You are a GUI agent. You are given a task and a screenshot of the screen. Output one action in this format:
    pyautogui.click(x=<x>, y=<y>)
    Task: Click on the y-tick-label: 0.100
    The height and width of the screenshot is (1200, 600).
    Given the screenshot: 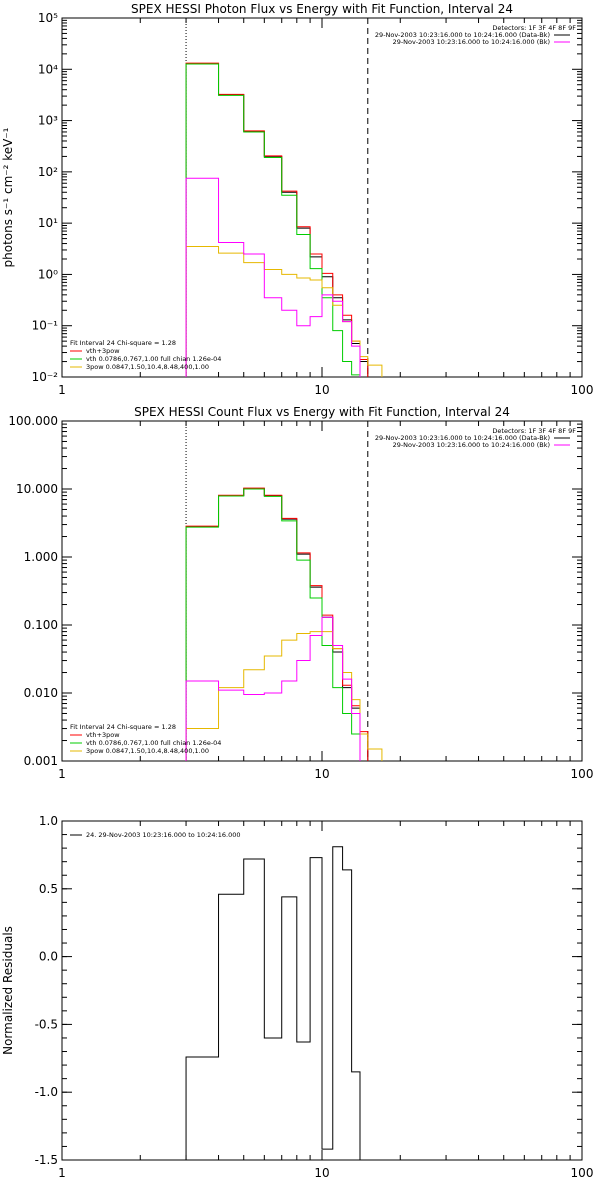 What is the action you would take?
    pyautogui.click(x=41, y=625)
    